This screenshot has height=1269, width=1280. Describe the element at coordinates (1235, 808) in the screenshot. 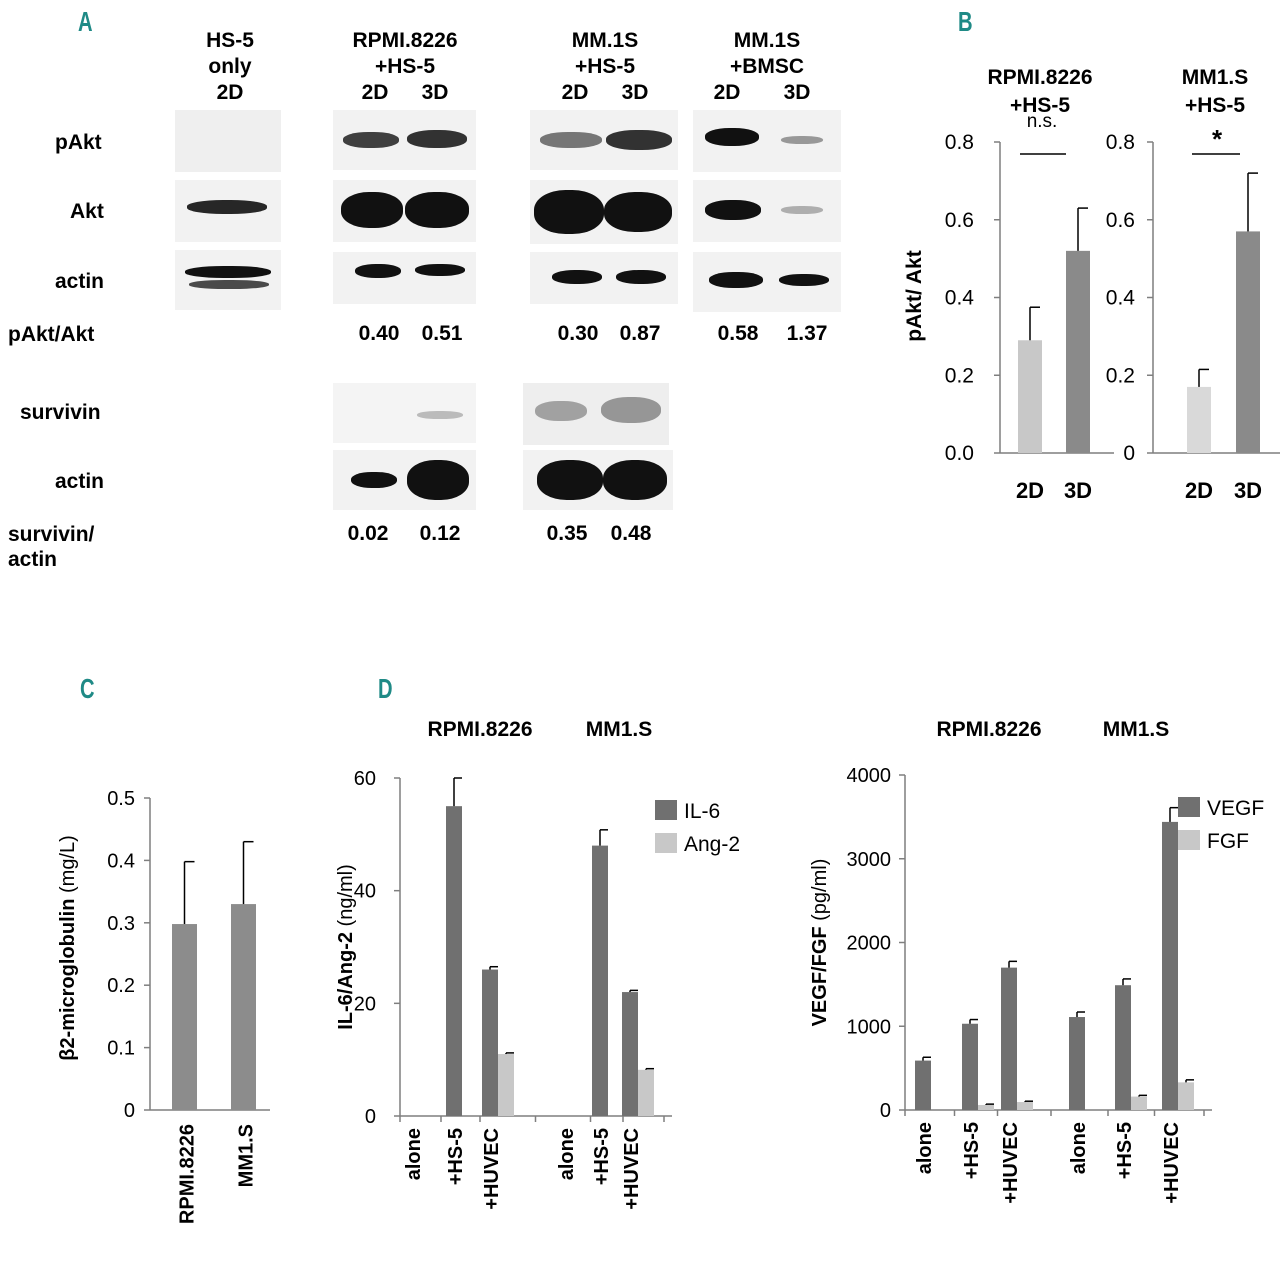

I see `legend-label: VEGF` at that location.